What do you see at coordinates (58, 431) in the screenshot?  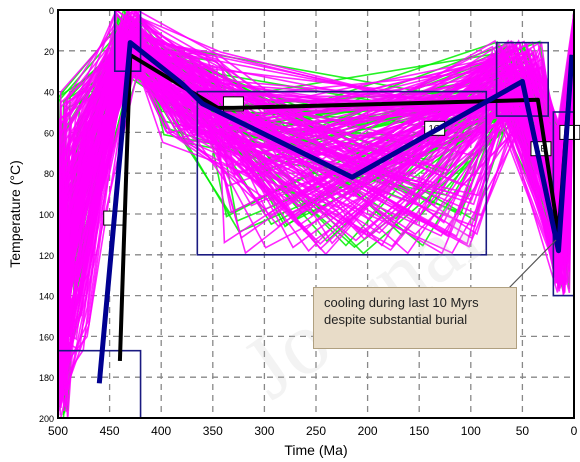 I see `x-tick-label: 500` at bounding box center [58, 431].